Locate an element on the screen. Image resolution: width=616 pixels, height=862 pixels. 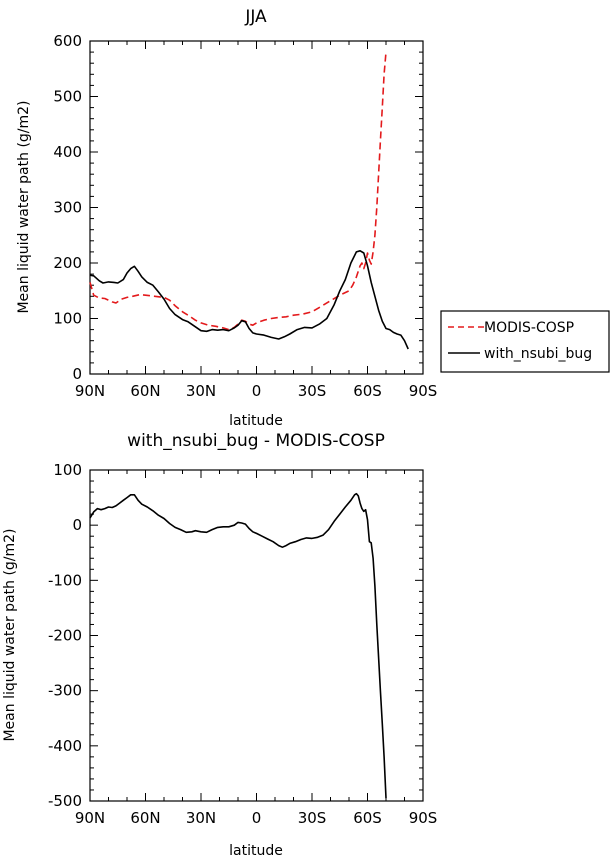
top-y-tick-label: 500 is located at coordinates (67, 97).